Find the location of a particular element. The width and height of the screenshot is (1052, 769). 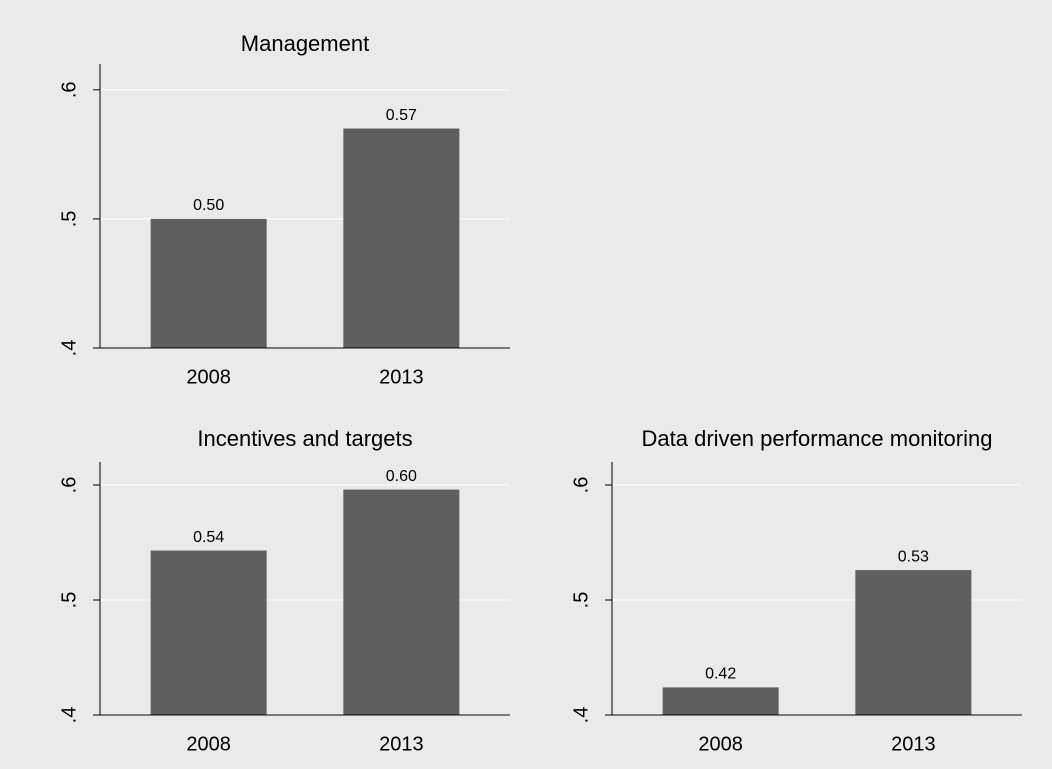

value-label: 0.60 is located at coordinates (401, 476).